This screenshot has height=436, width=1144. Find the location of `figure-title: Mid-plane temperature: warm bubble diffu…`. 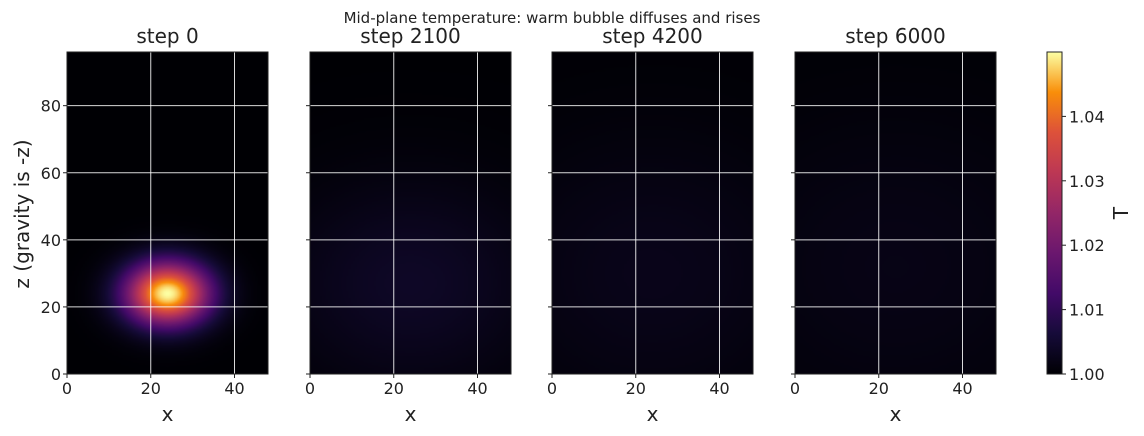

figure-title: Mid-plane temperature: warm bubble diffu… is located at coordinates (552, 18).